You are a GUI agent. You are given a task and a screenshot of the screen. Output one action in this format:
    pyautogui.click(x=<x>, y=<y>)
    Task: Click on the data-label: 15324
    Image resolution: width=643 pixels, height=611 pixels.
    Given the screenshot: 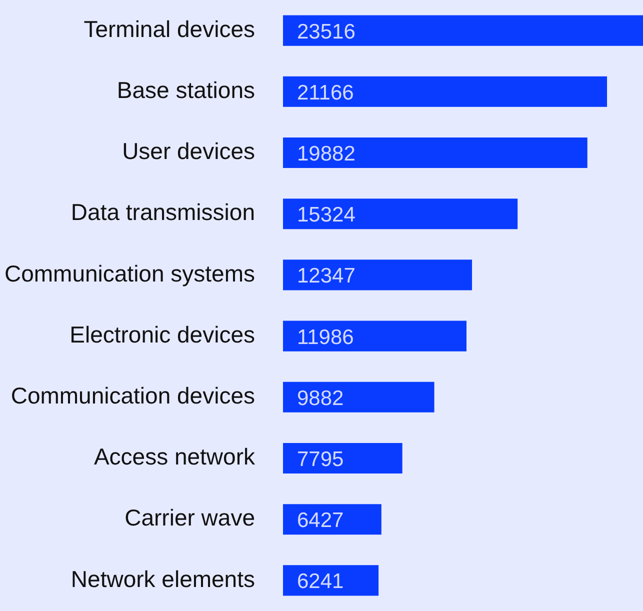 What is the action you would take?
    pyautogui.click(x=326, y=215)
    